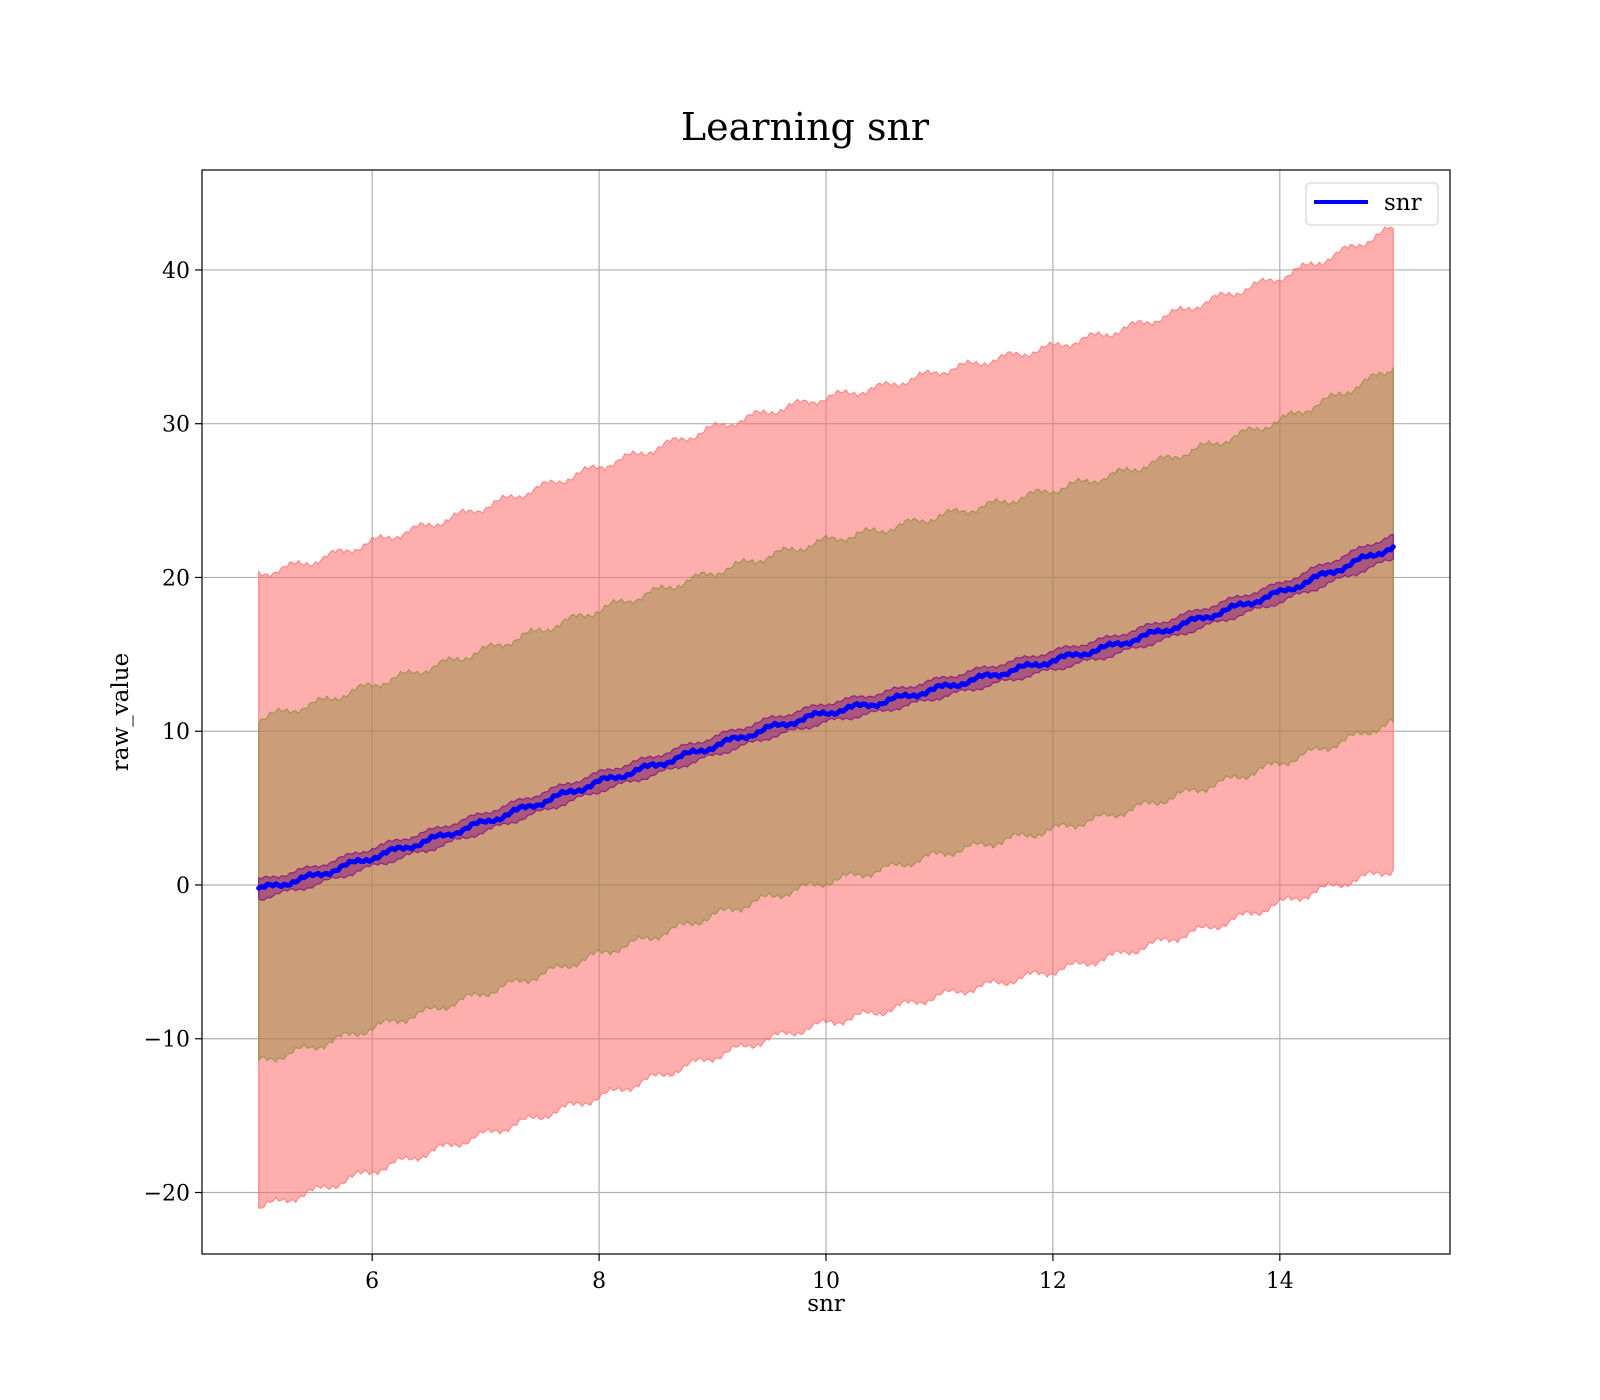  I want to click on y-tick-label: 30, so click(176, 425).